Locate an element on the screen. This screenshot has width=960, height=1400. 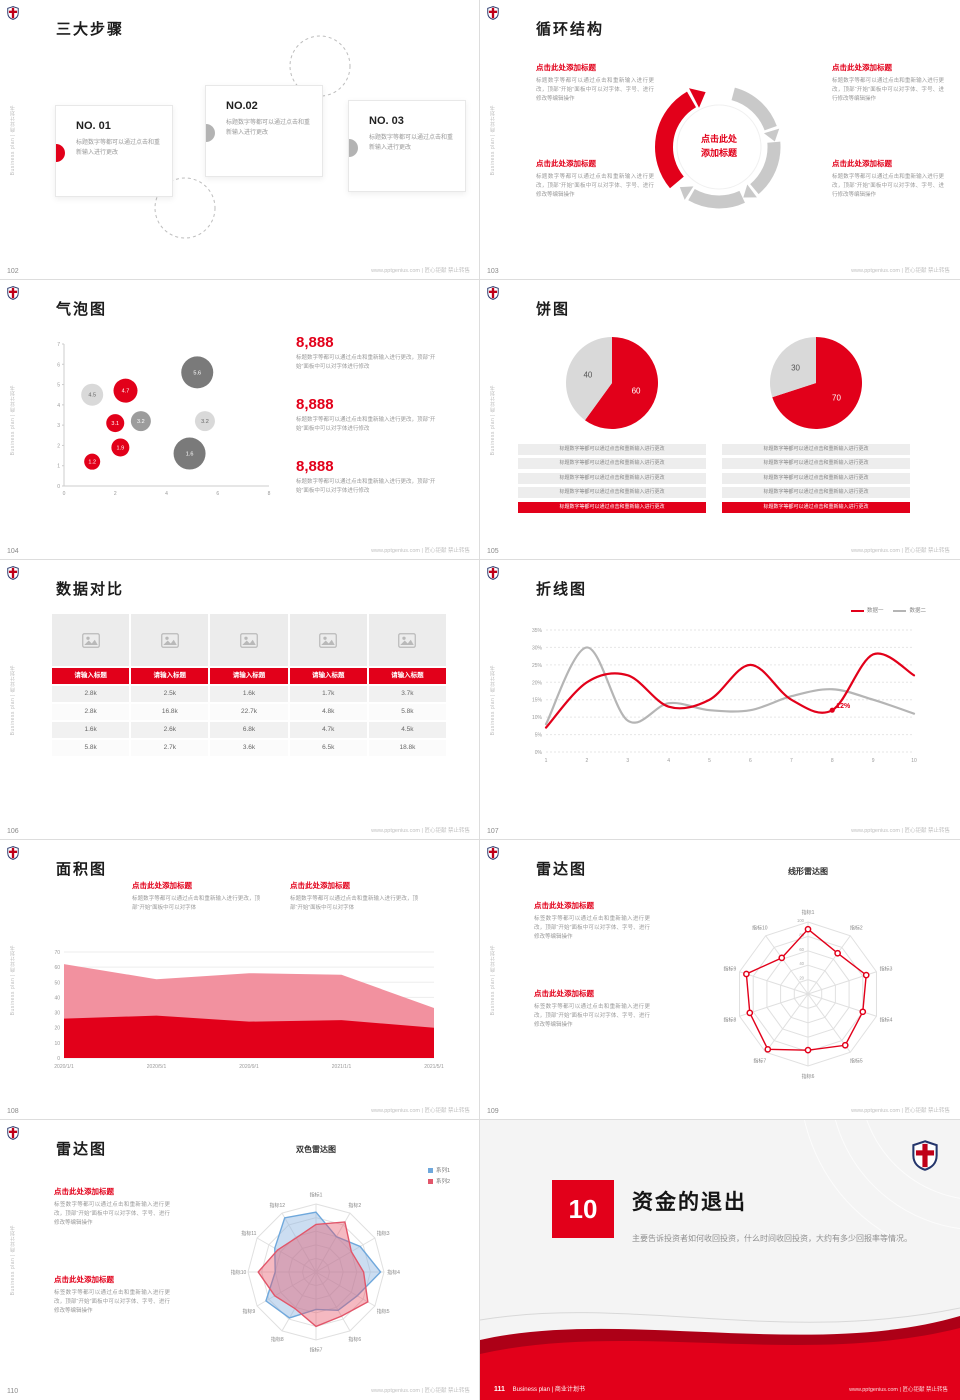
svg-text: 4 is located at coordinates (58, 406).